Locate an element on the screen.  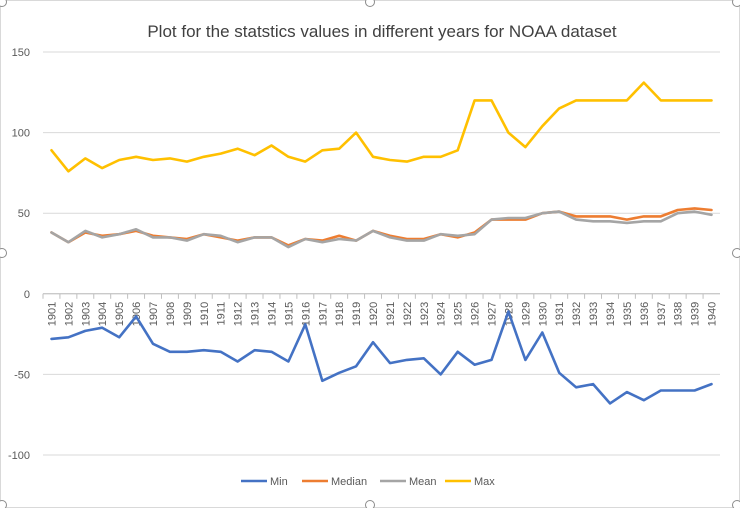
x-tick-label: 1932 is located at coordinates (577, 314).